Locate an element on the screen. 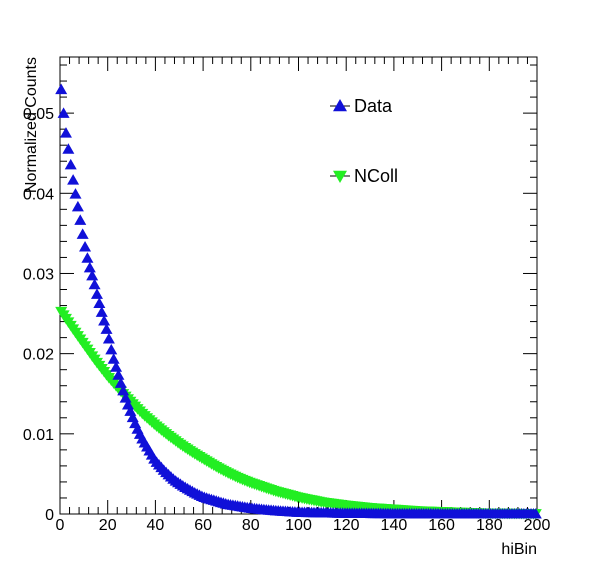 Image resolution: width=596 pixels, height=572 pixels. x-tick-label: 60 is located at coordinates (203, 525).